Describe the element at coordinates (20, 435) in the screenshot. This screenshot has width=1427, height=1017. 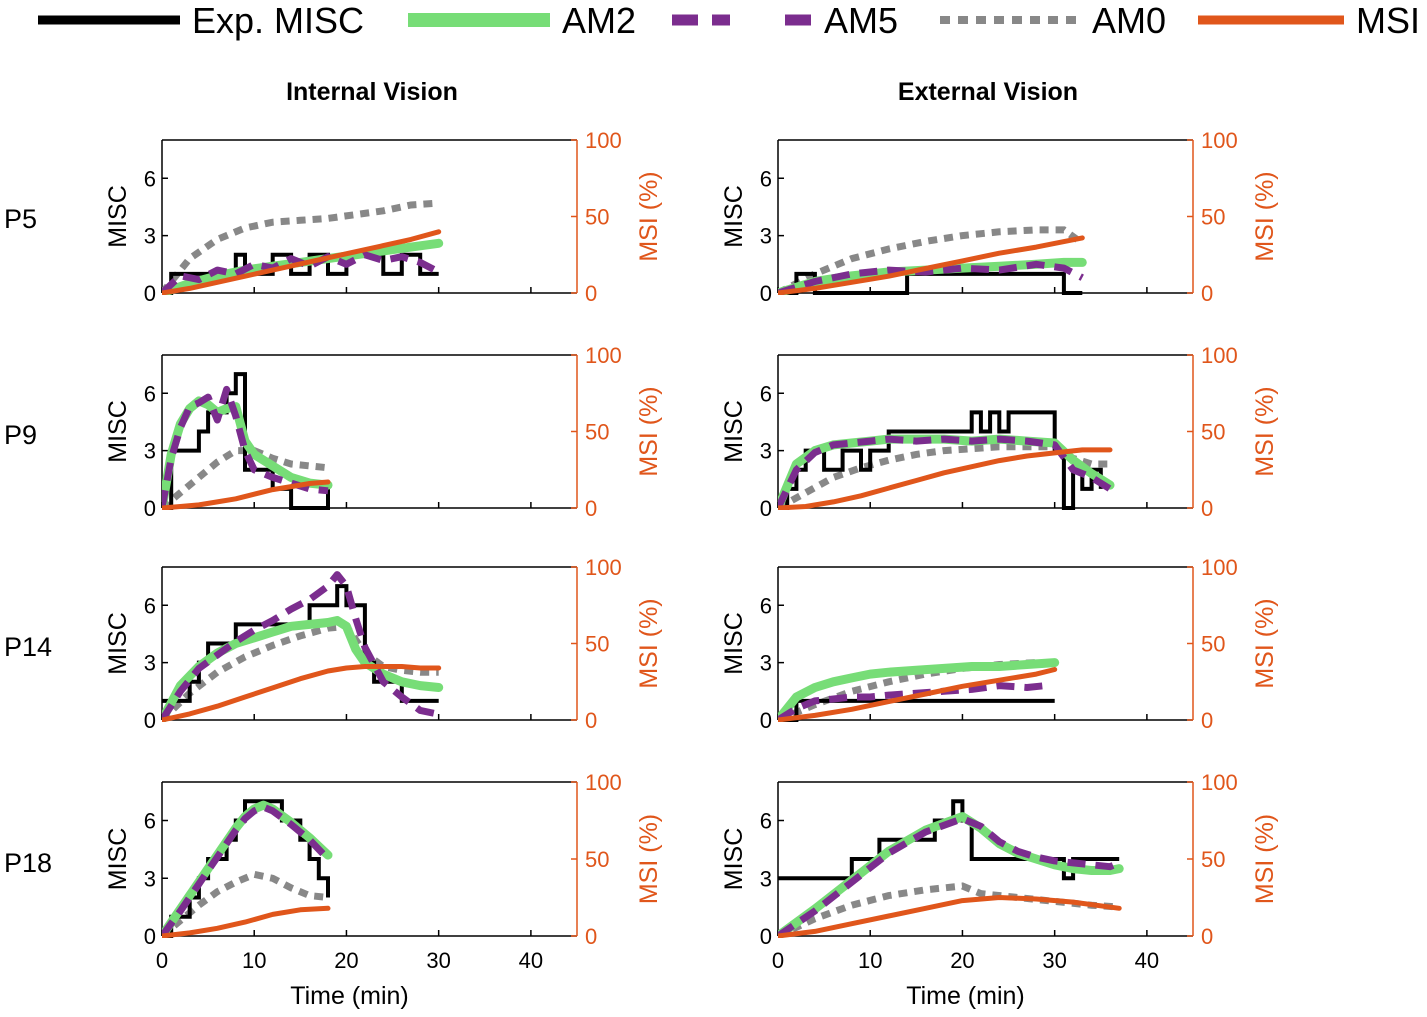
I see `row-label-p9: P9` at that location.